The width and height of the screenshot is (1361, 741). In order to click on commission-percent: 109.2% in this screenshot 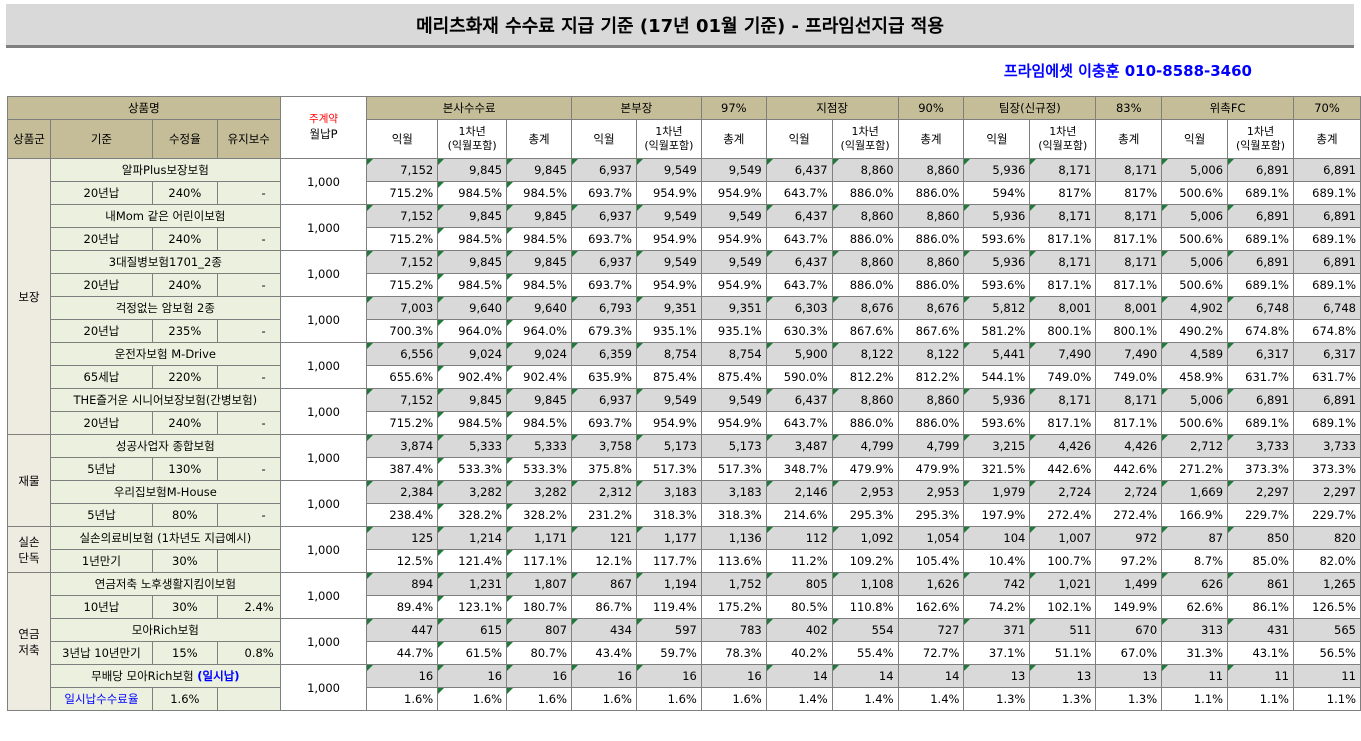, I will do `click(865, 561)`.